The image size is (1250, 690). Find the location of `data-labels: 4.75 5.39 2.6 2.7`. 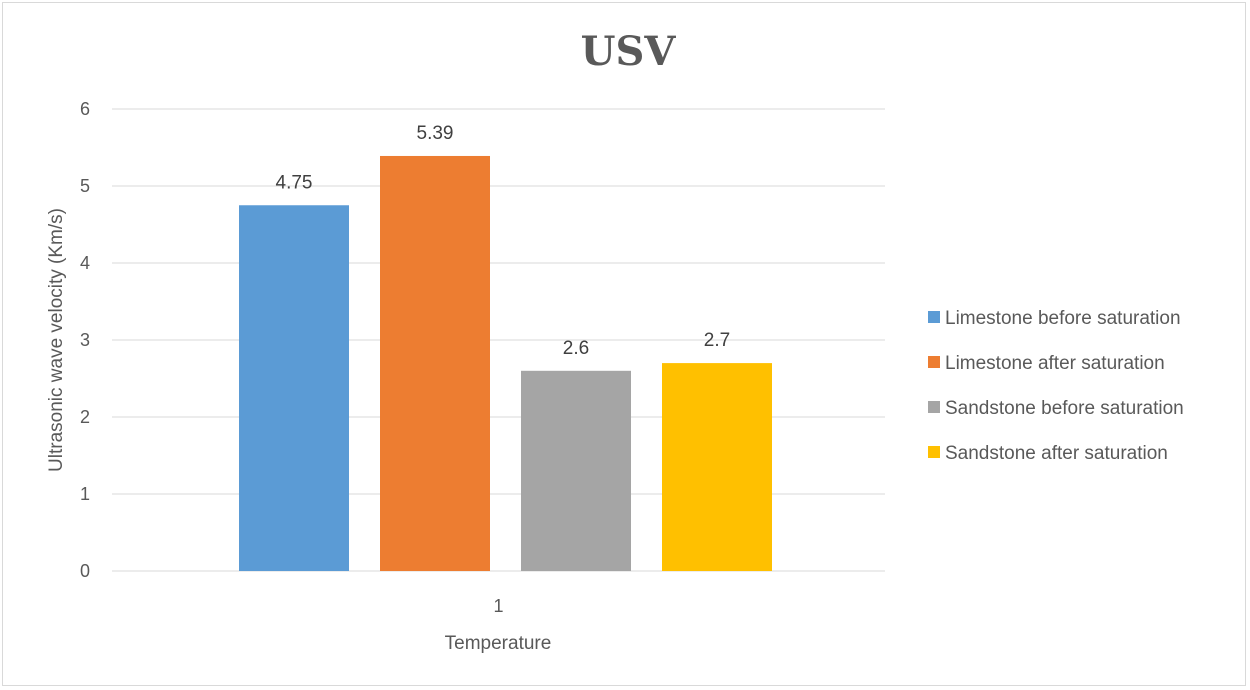

data-labels: 4.75 5.39 2.6 2.7 is located at coordinates (503, 241).